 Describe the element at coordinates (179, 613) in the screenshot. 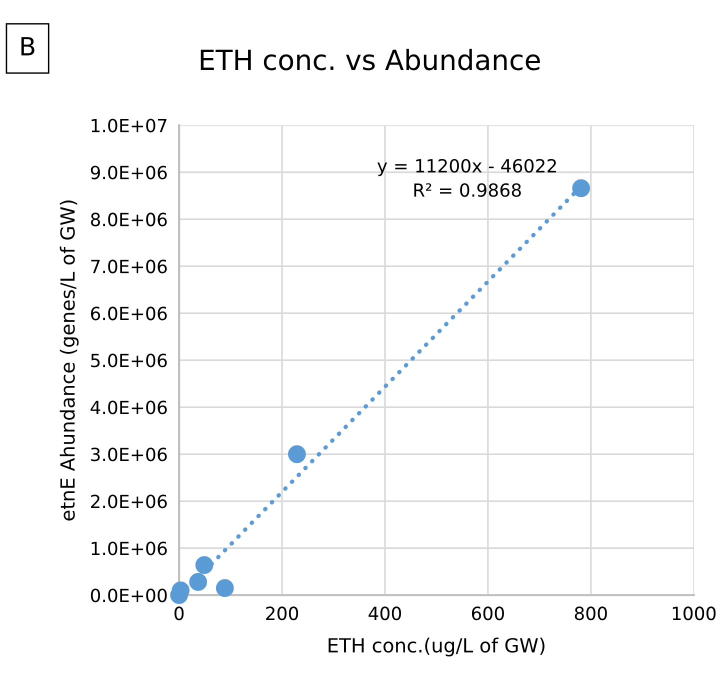

I see `x-tick-label: 0` at that location.